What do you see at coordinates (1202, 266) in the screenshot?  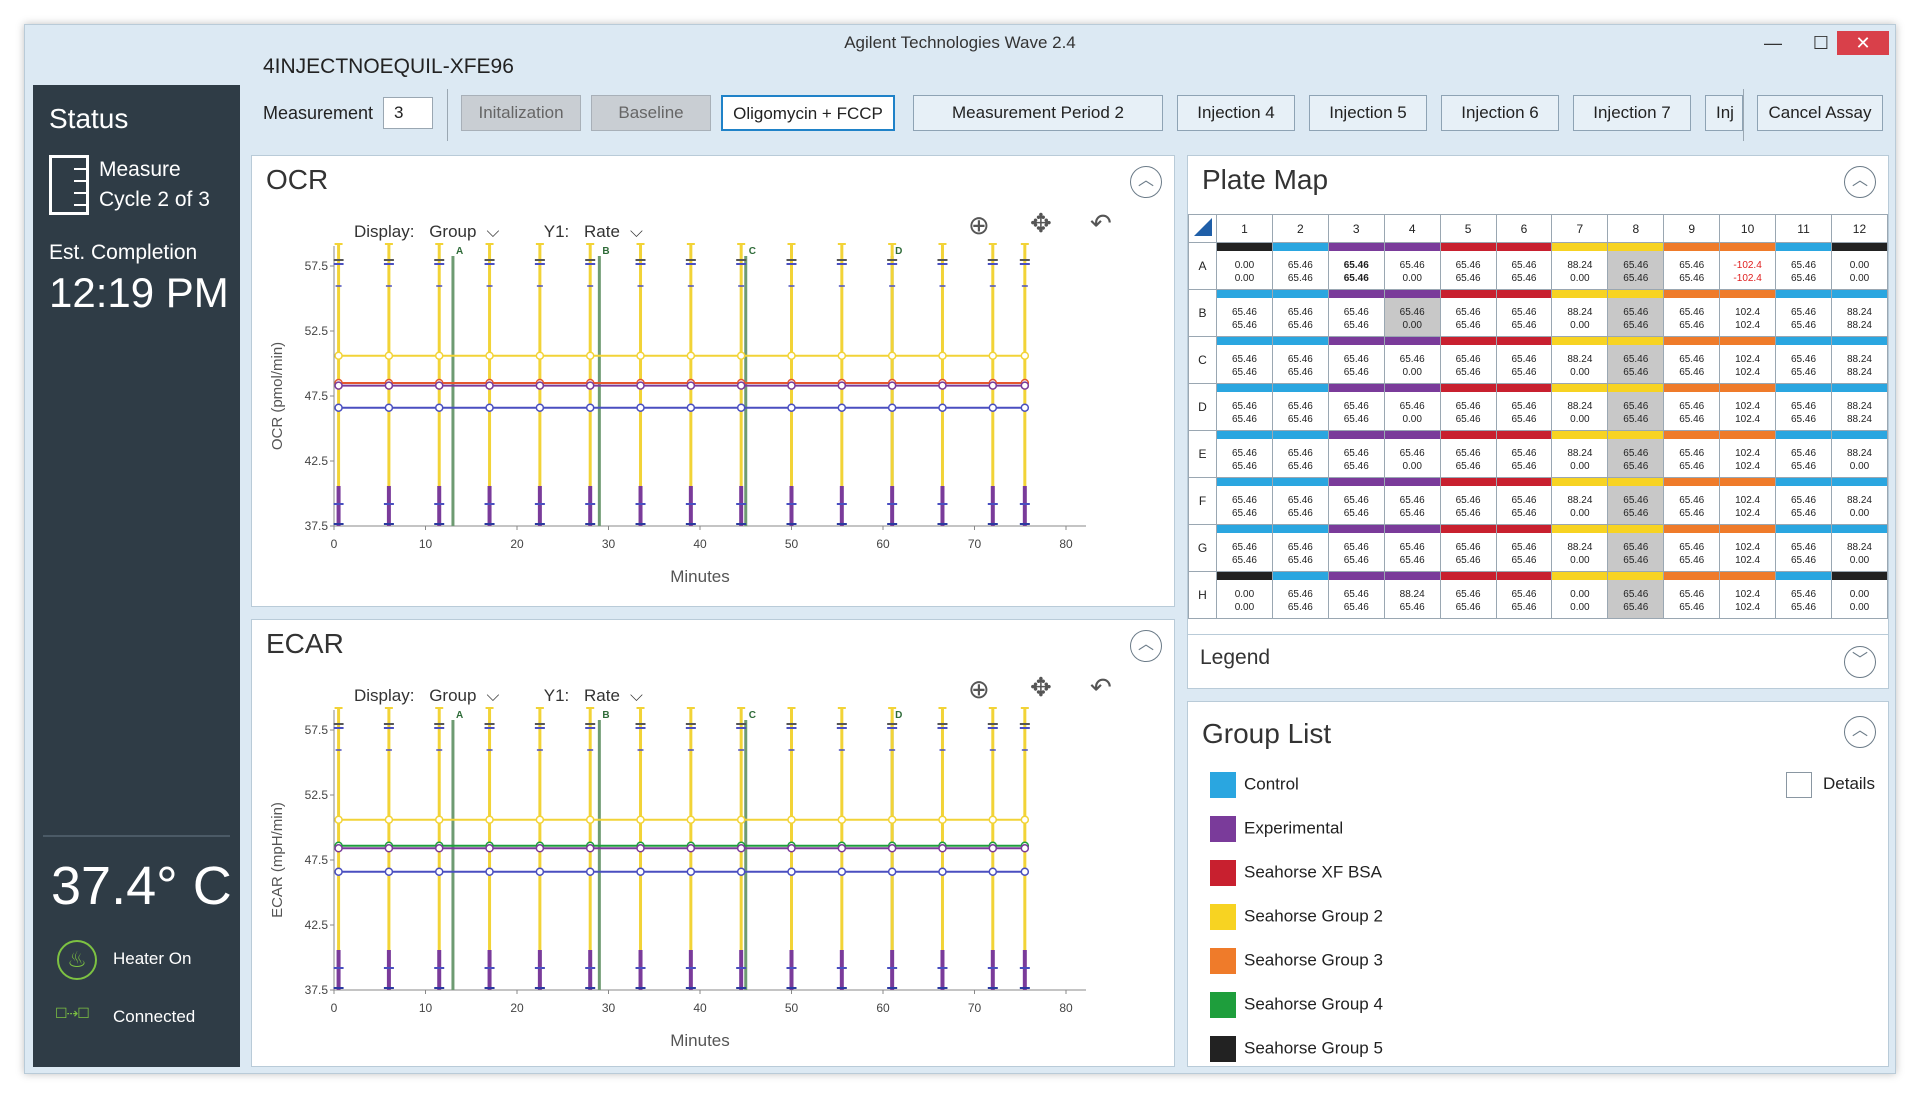 I see `plate-row-header: A` at bounding box center [1202, 266].